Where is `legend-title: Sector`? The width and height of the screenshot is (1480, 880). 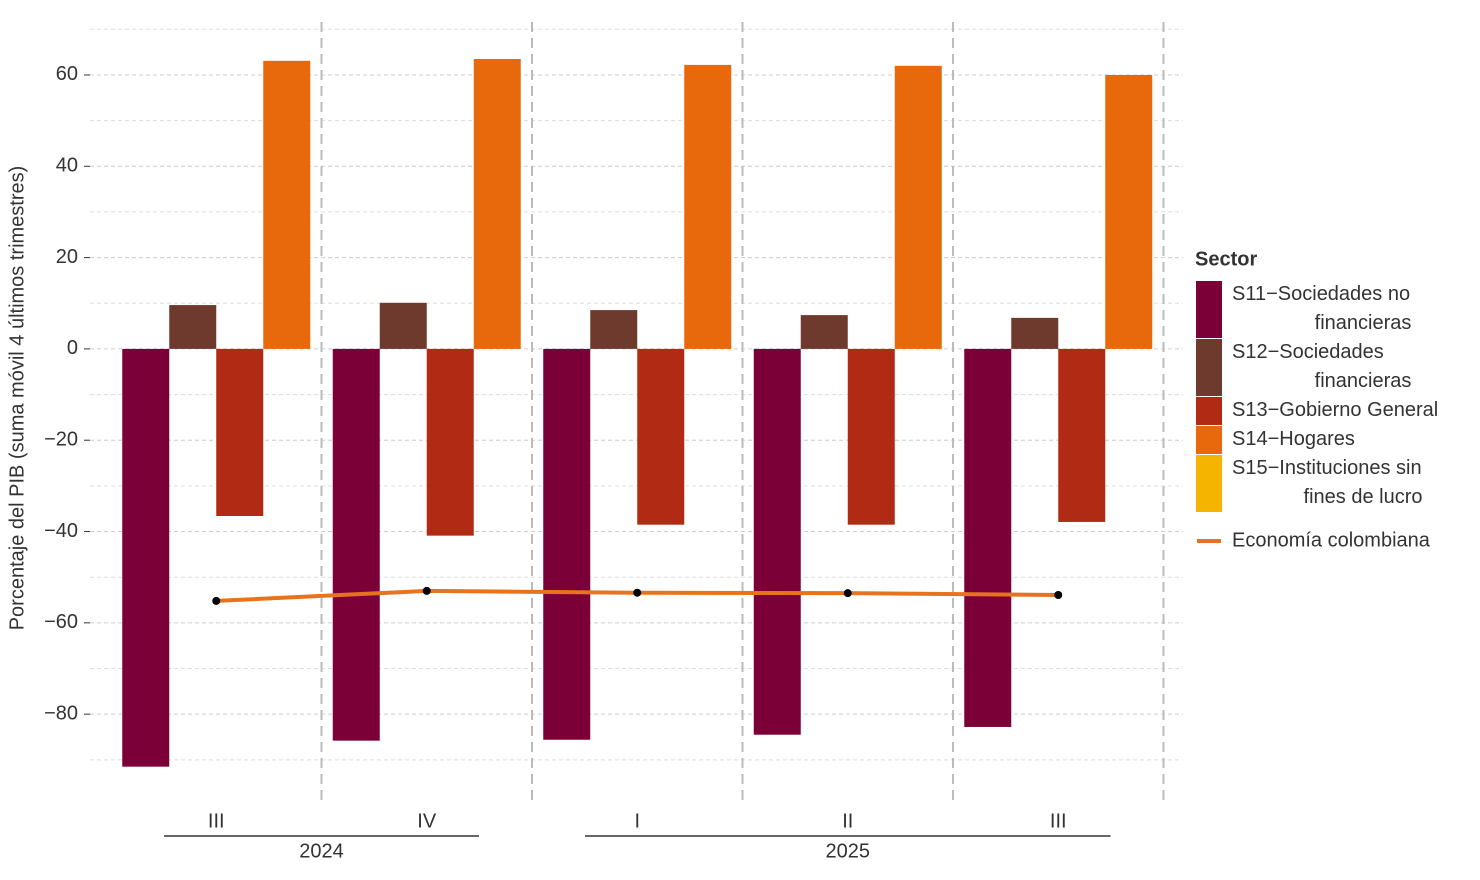
legend-title: Sector is located at coordinates (1226, 259).